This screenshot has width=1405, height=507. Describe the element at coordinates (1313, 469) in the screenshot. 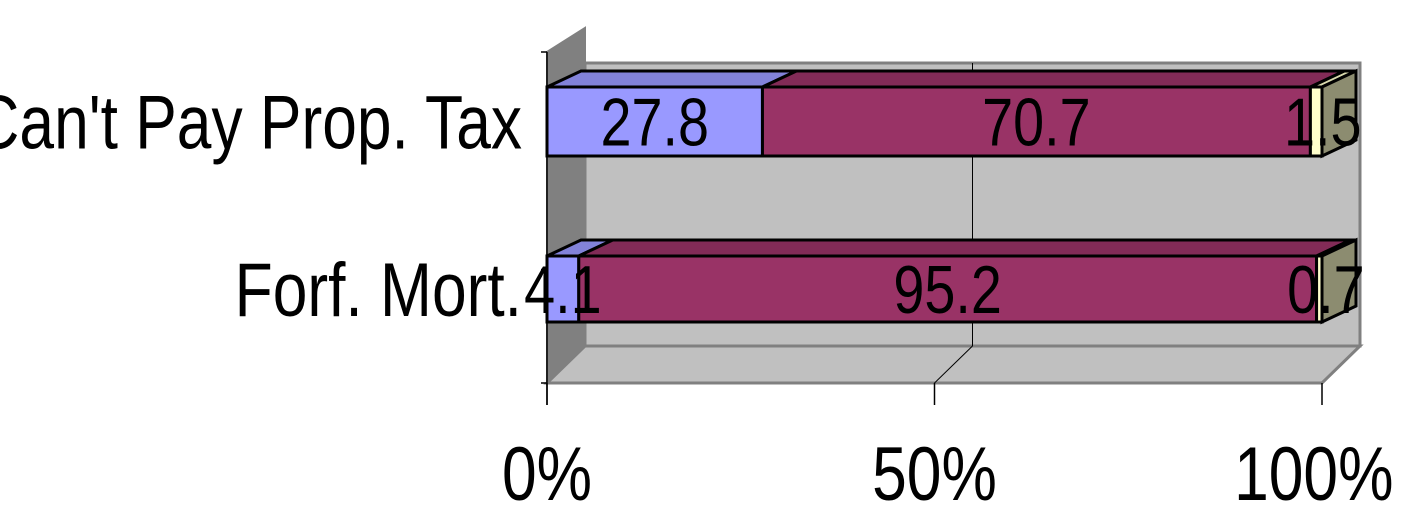

I see `tick-label-2: 100%` at that location.